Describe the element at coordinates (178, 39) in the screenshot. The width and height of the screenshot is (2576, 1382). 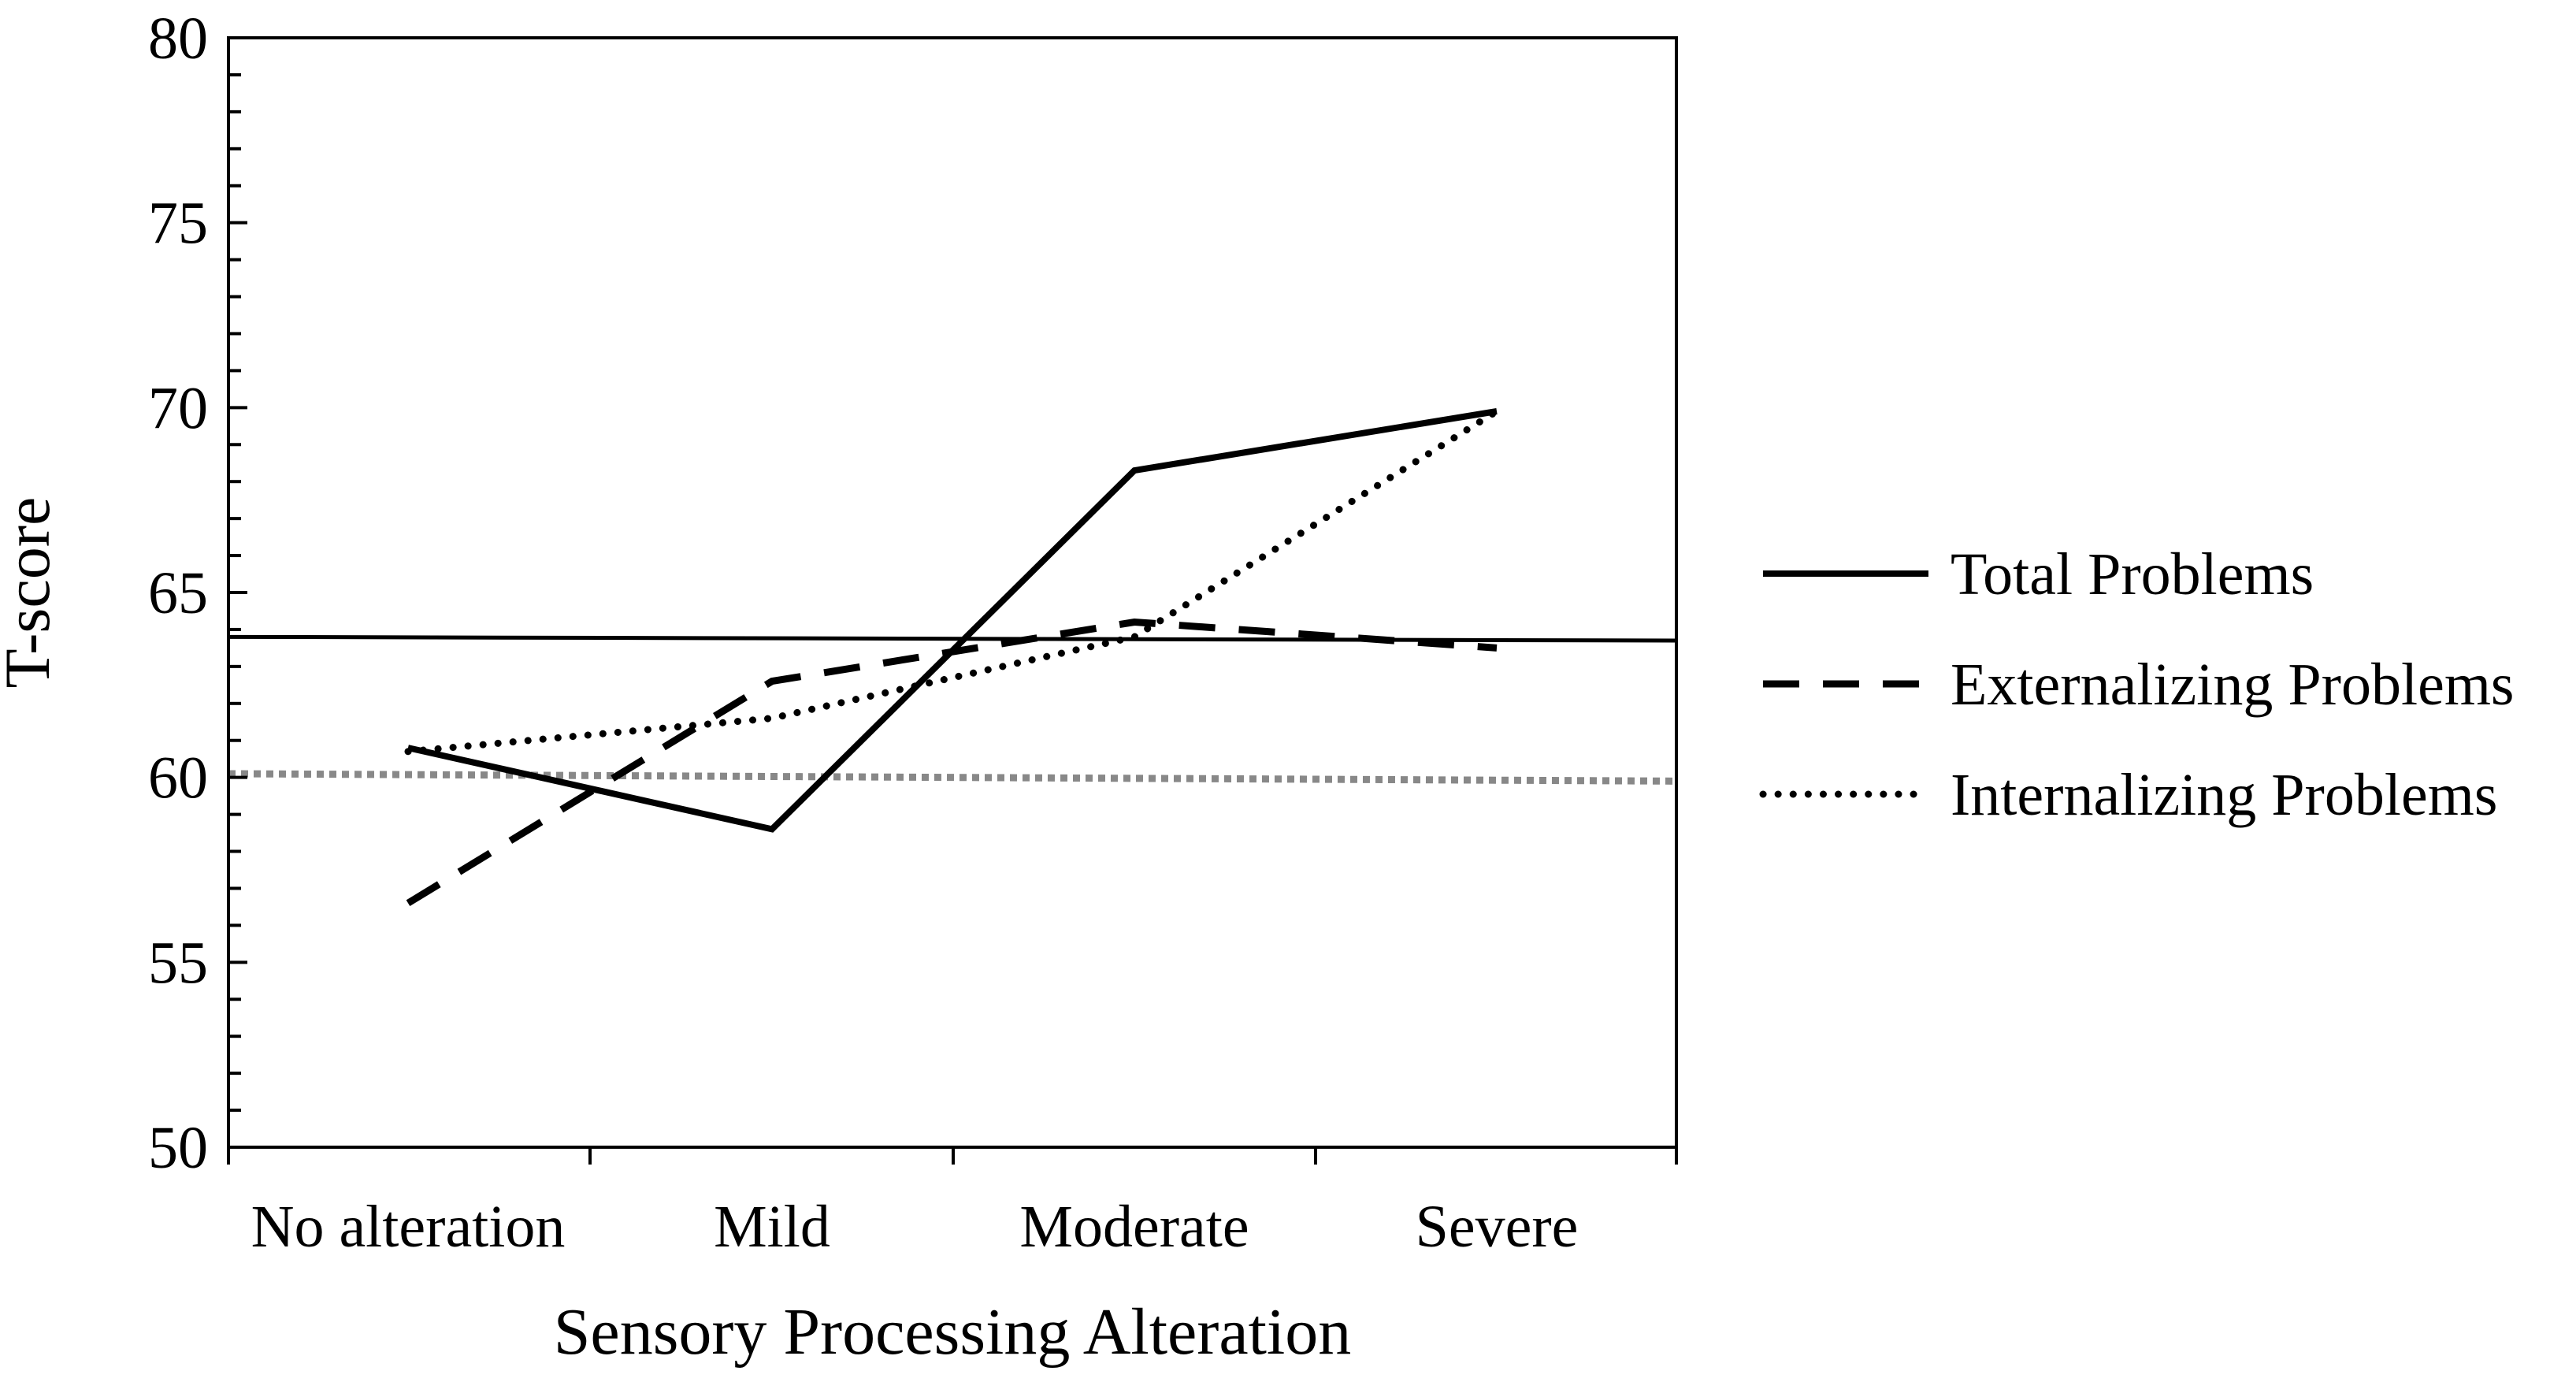
I see `y-tick-label: 80` at that location.